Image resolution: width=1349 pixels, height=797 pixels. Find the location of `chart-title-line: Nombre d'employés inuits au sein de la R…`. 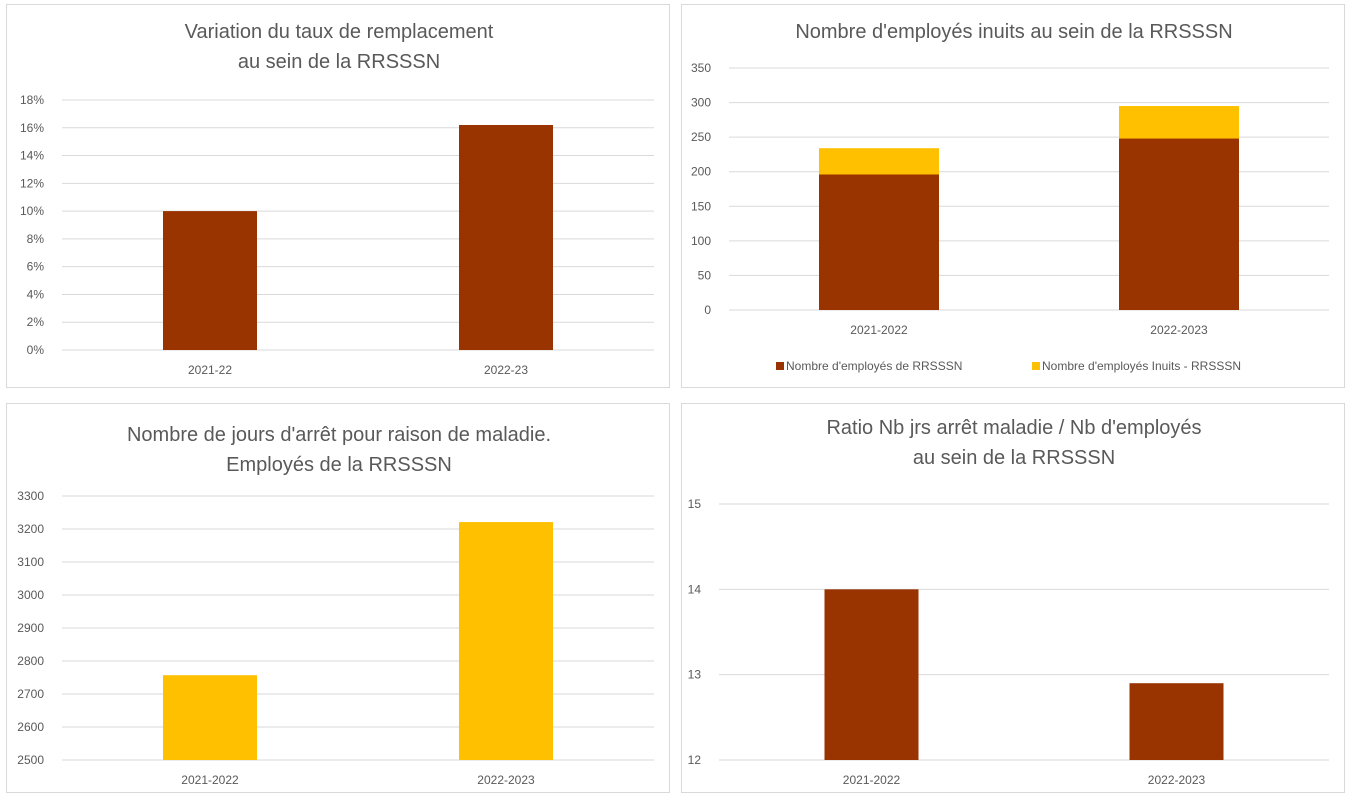

chart-title-line: Nombre d'employés inuits au sein de la R… is located at coordinates (1013, 32).